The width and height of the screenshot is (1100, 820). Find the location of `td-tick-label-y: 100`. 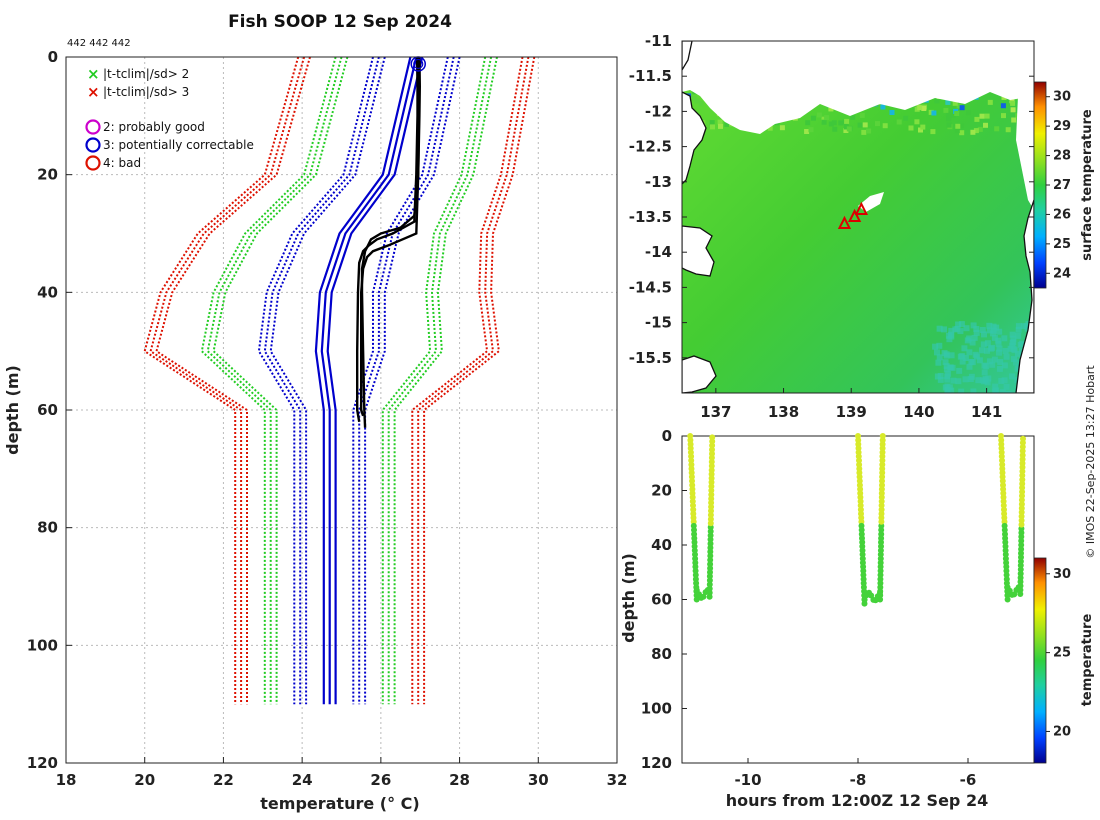

td-tick-label-y: 100 is located at coordinates (656, 709).